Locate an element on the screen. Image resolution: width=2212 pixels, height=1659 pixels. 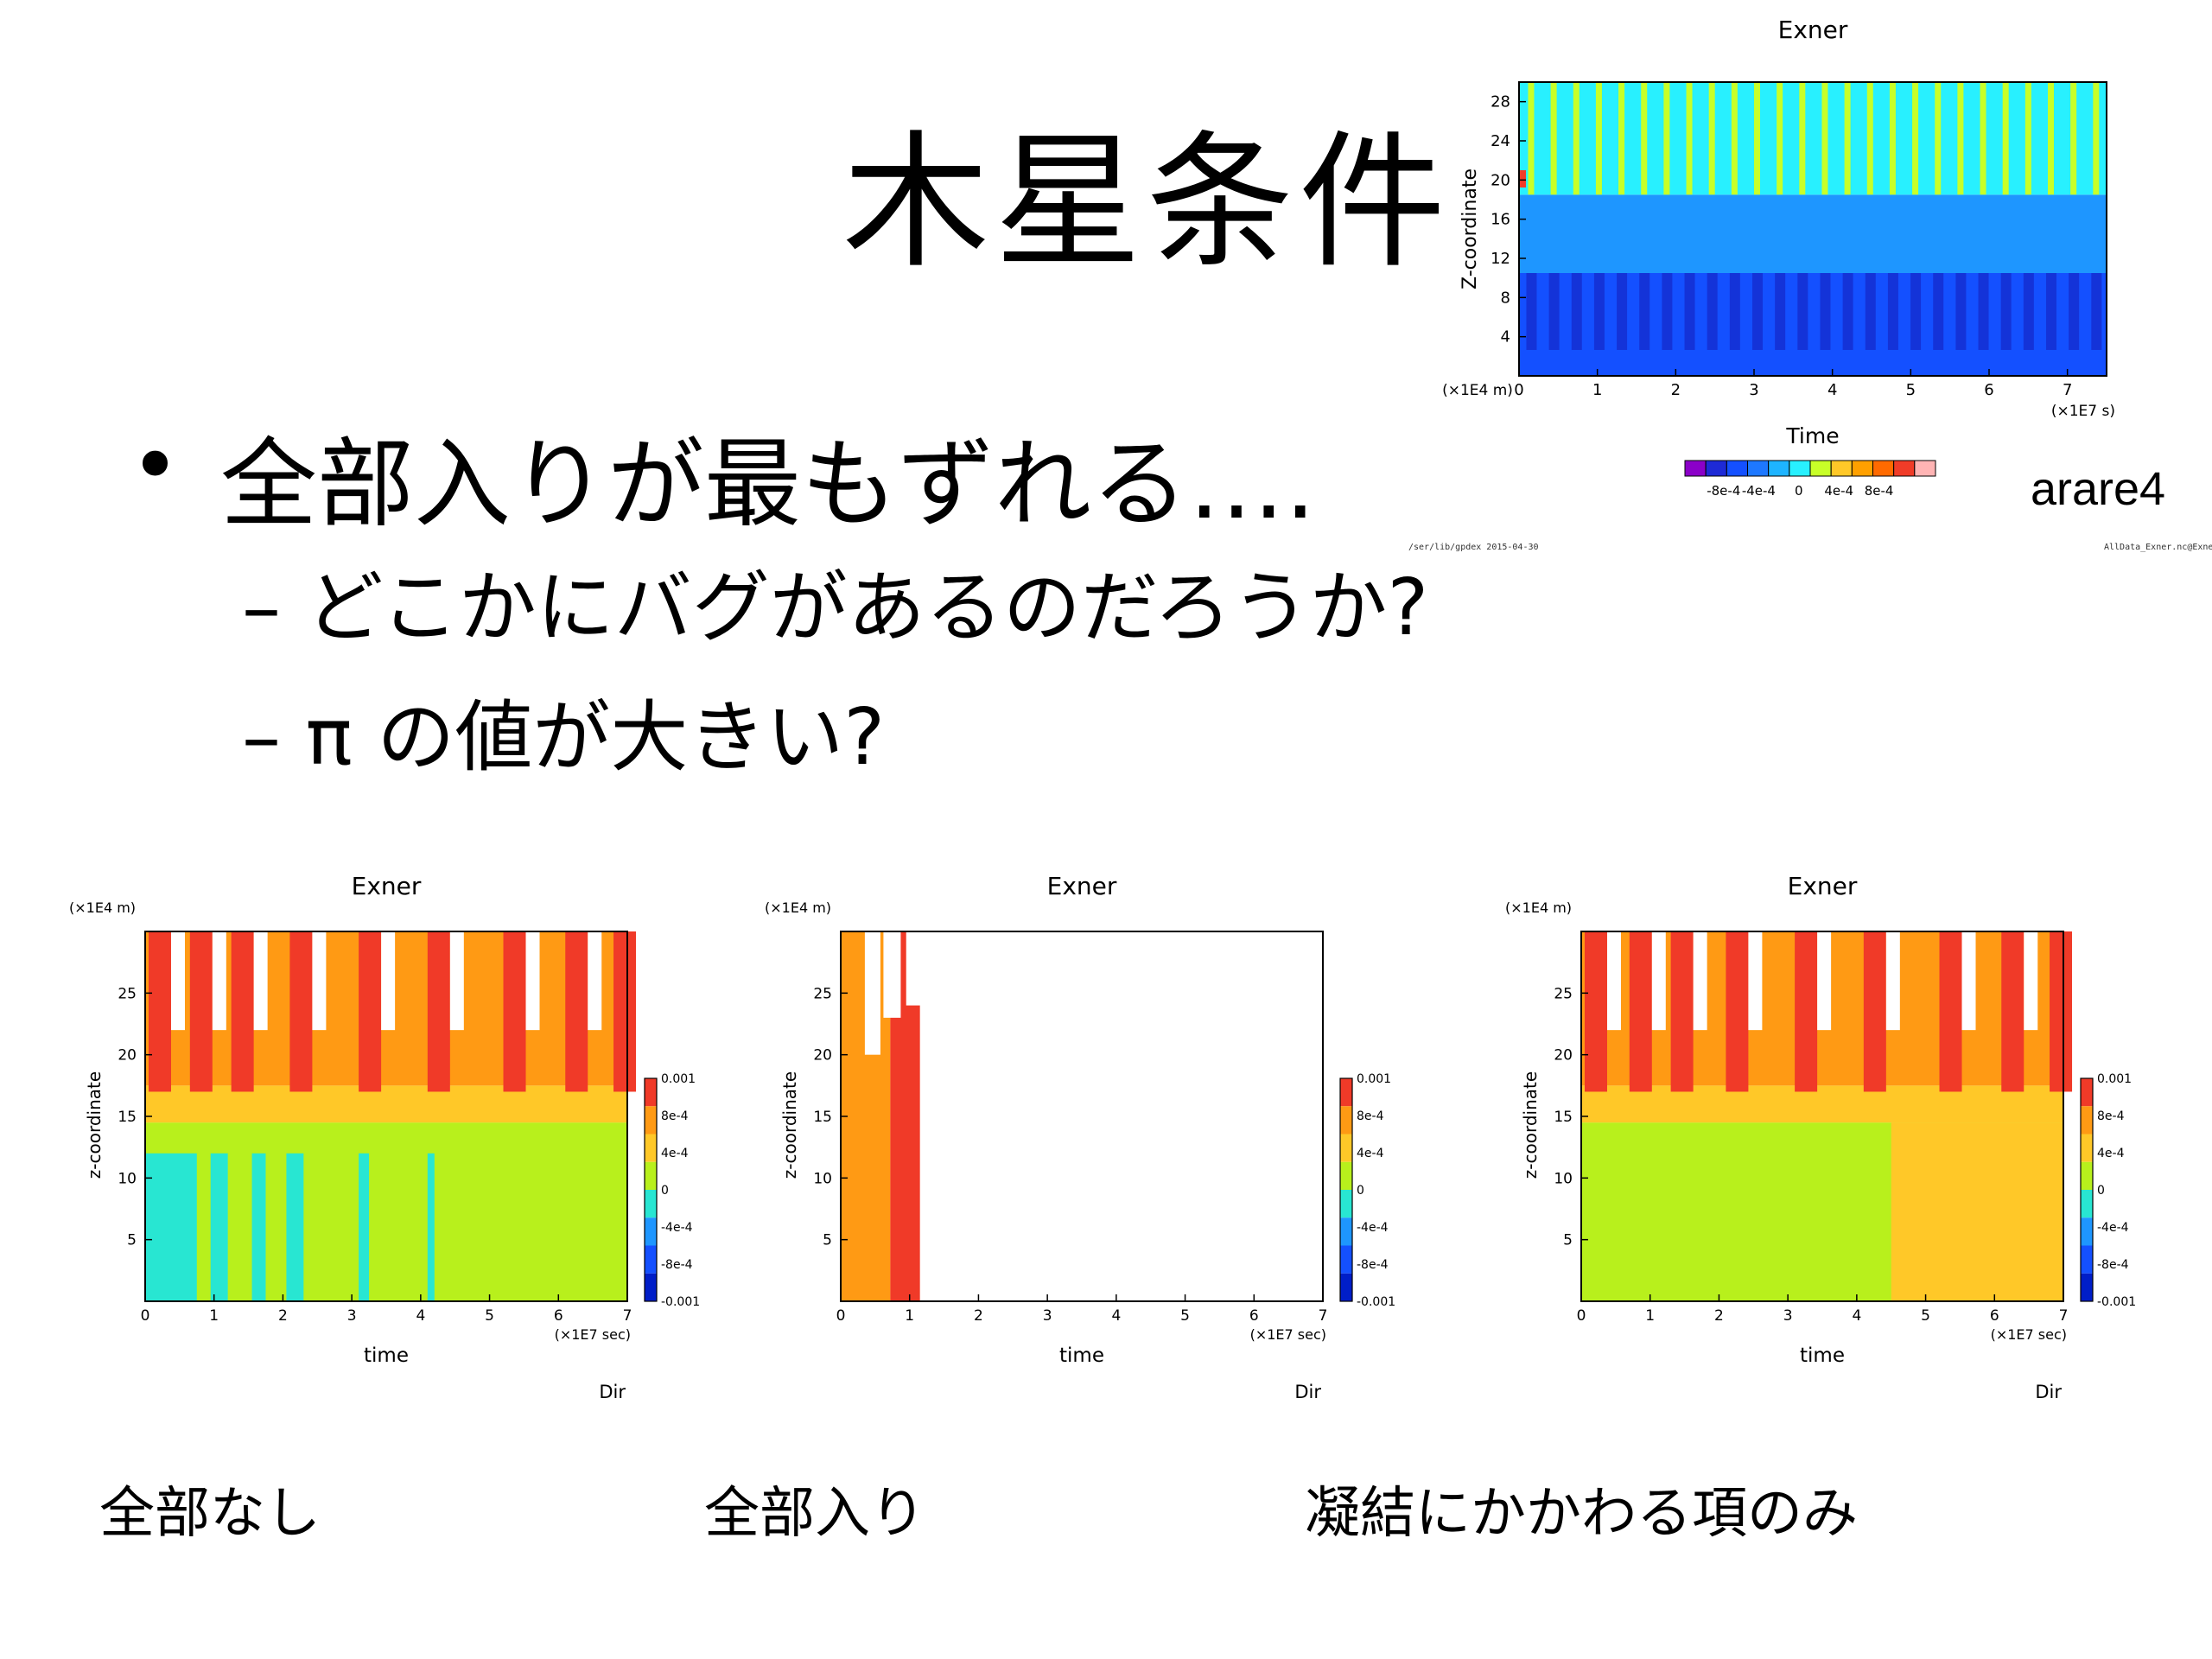
chart-none-x-label: time is located at coordinates (386, 1355).